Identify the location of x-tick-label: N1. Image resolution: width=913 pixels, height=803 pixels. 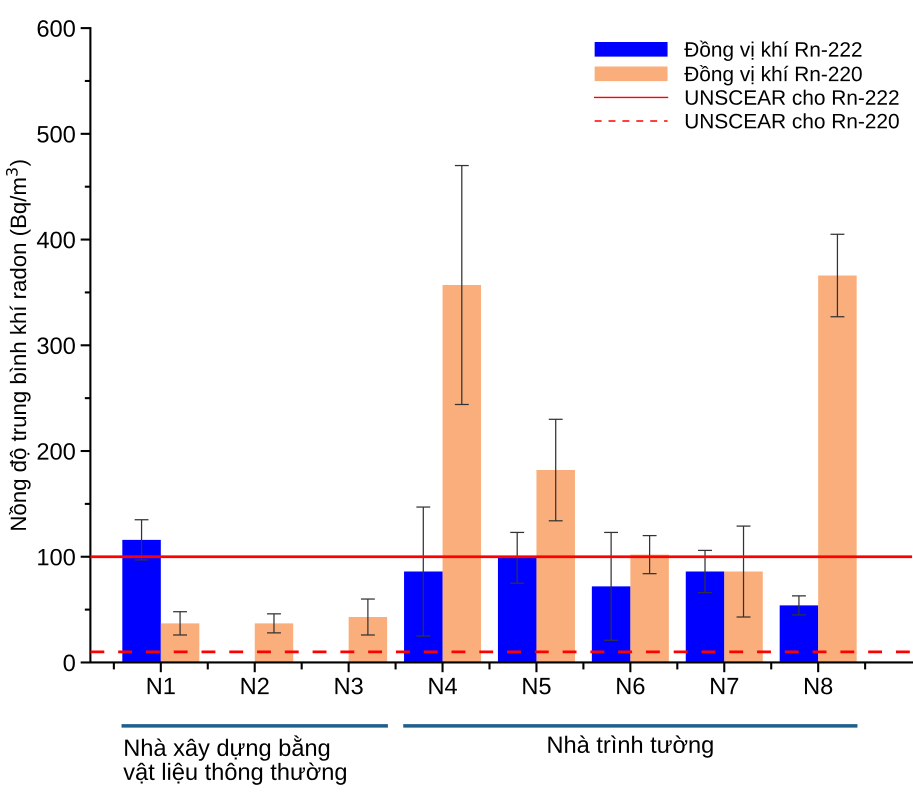
(161, 686).